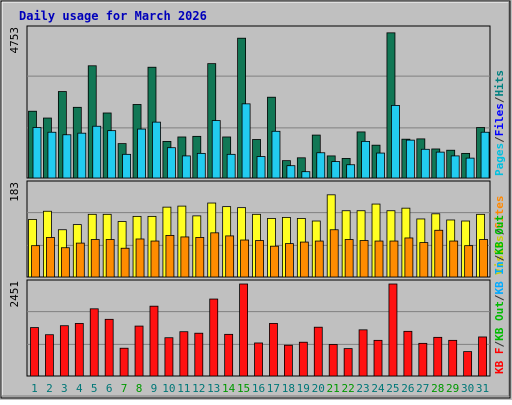  What do you see at coordinates (14, 40) in the screenshot?
I see `y-max-tick-label: 4753` at bounding box center [14, 40].